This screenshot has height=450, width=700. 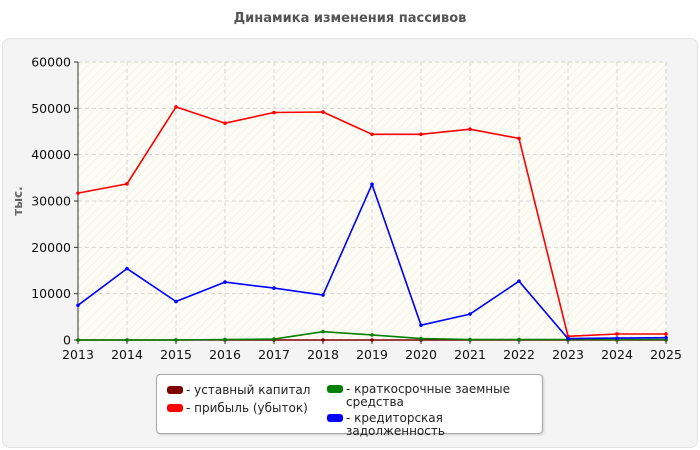 I want to click on legend-item-capital: - уставный капитал, so click(x=238, y=390).